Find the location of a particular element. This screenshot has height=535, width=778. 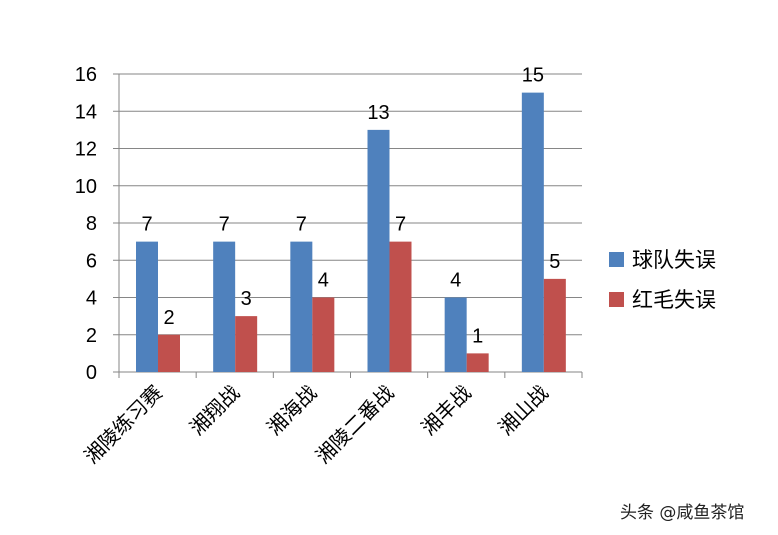

y-tick-label: 12 is located at coordinates (86, 150).